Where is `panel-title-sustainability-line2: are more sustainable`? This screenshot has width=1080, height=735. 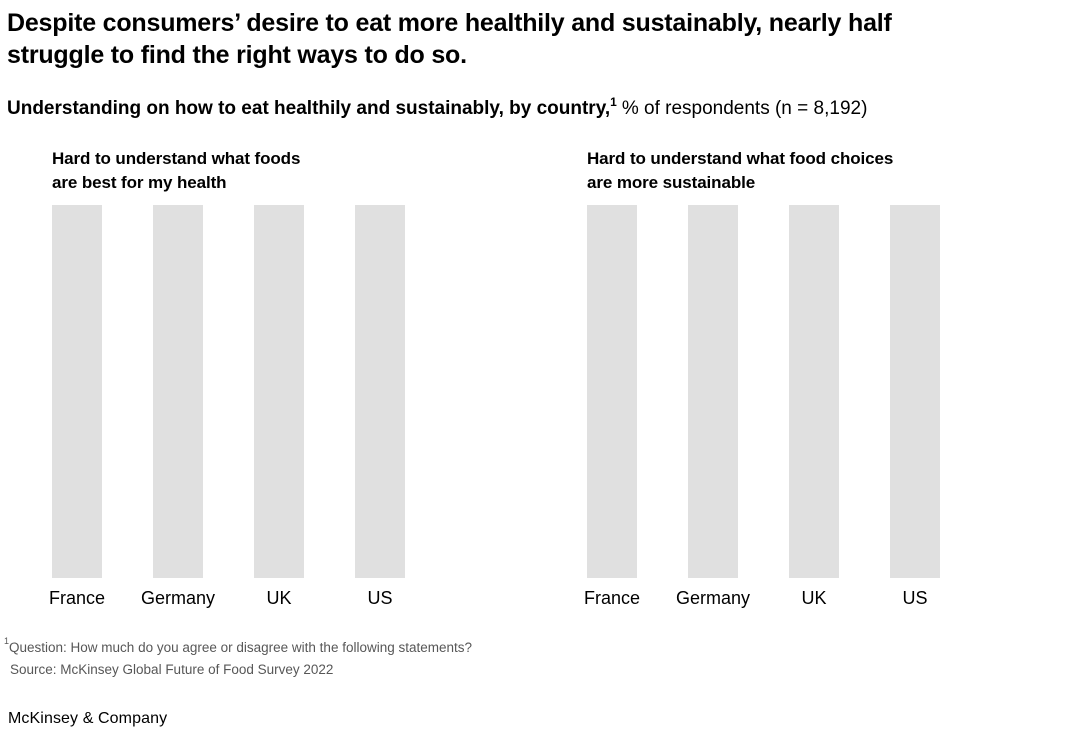
panel-title-sustainability-line2: are more sustainable is located at coordinates (671, 182).